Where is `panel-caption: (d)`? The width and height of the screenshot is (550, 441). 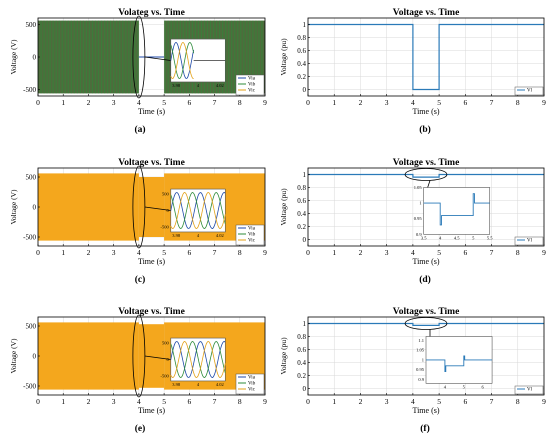 panel-caption: (d) is located at coordinates (425, 279).